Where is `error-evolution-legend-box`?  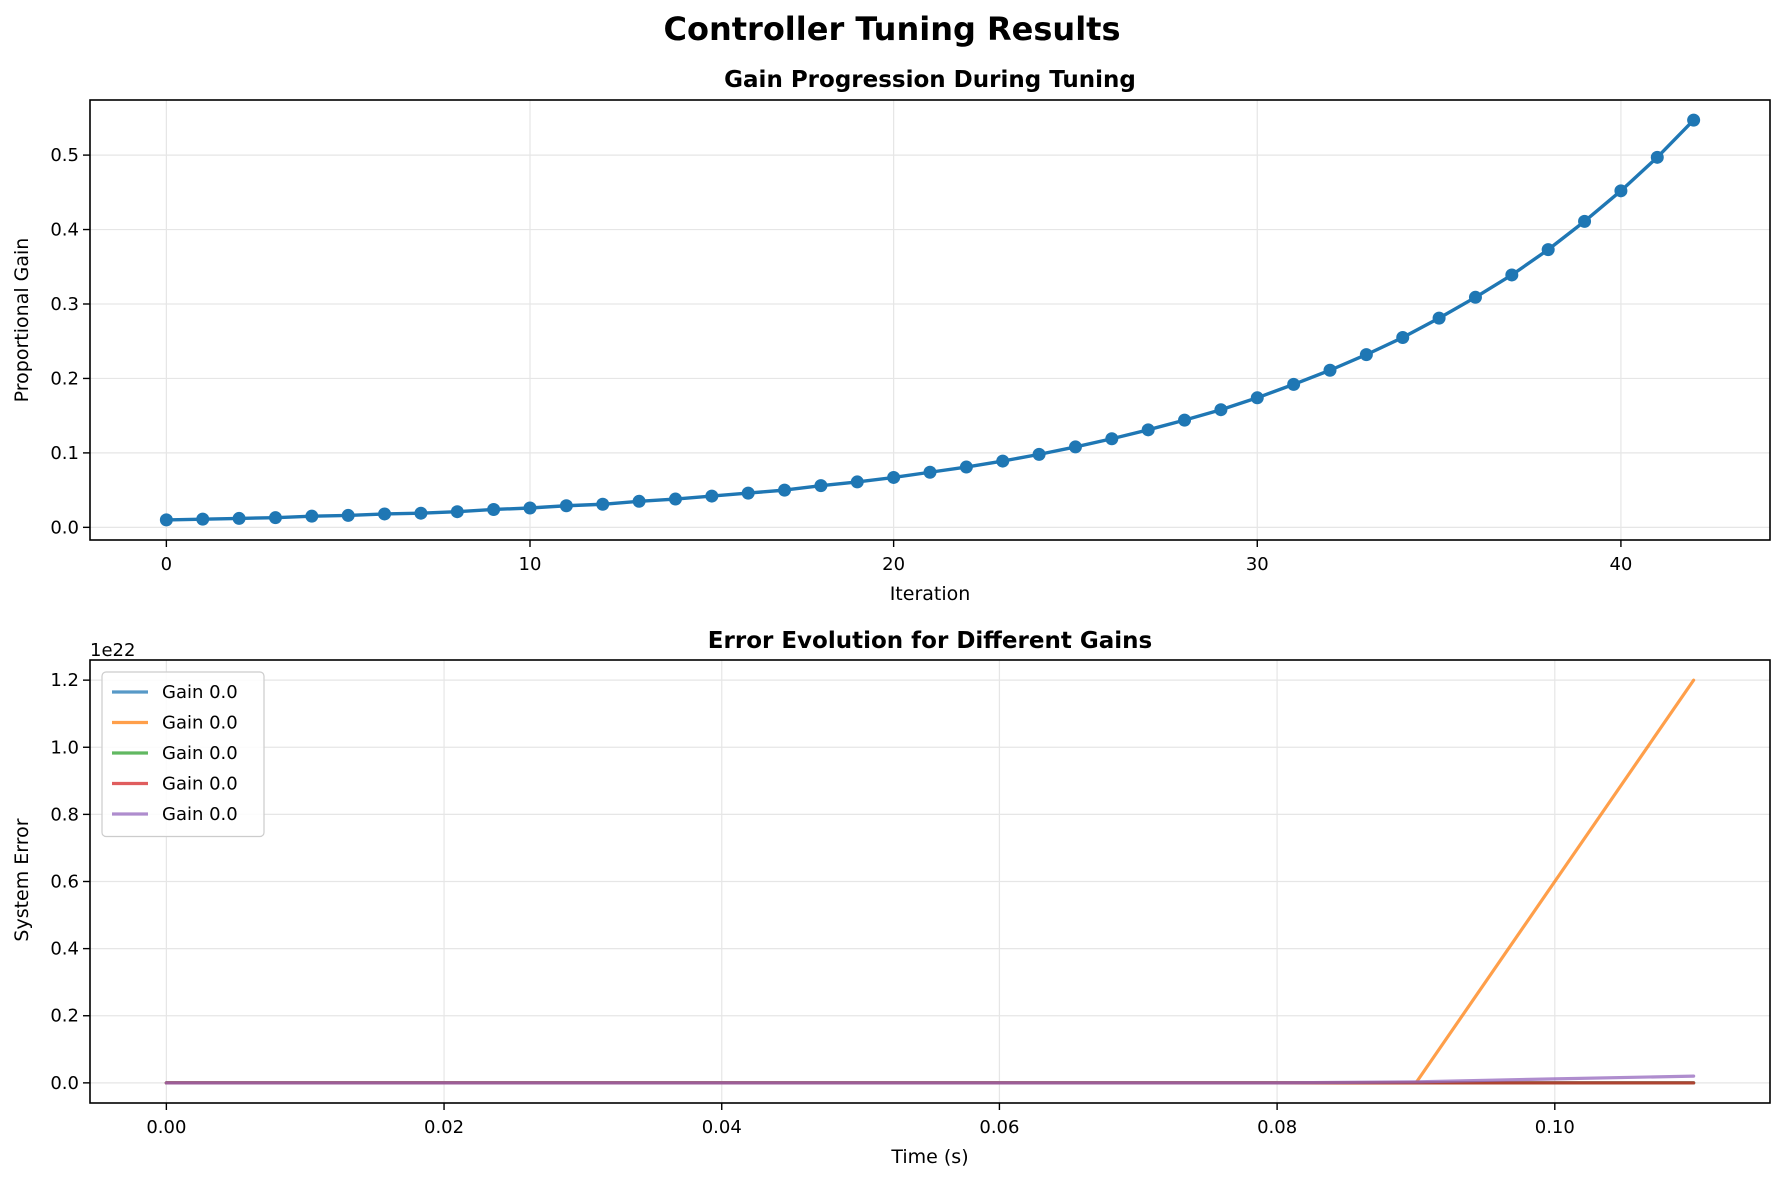 error-evolution-legend-box is located at coordinates (183, 754).